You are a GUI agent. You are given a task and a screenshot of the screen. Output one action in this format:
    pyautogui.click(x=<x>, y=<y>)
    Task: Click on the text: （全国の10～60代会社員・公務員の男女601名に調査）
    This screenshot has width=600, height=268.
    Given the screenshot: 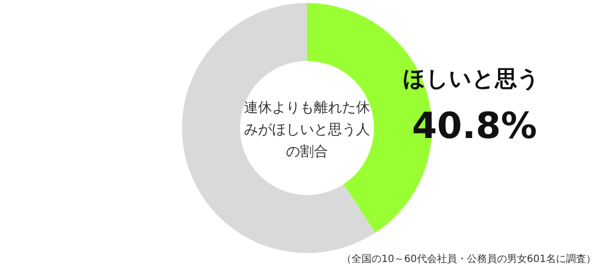 What is the action you would take?
    pyautogui.click(x=468, y=259)
    